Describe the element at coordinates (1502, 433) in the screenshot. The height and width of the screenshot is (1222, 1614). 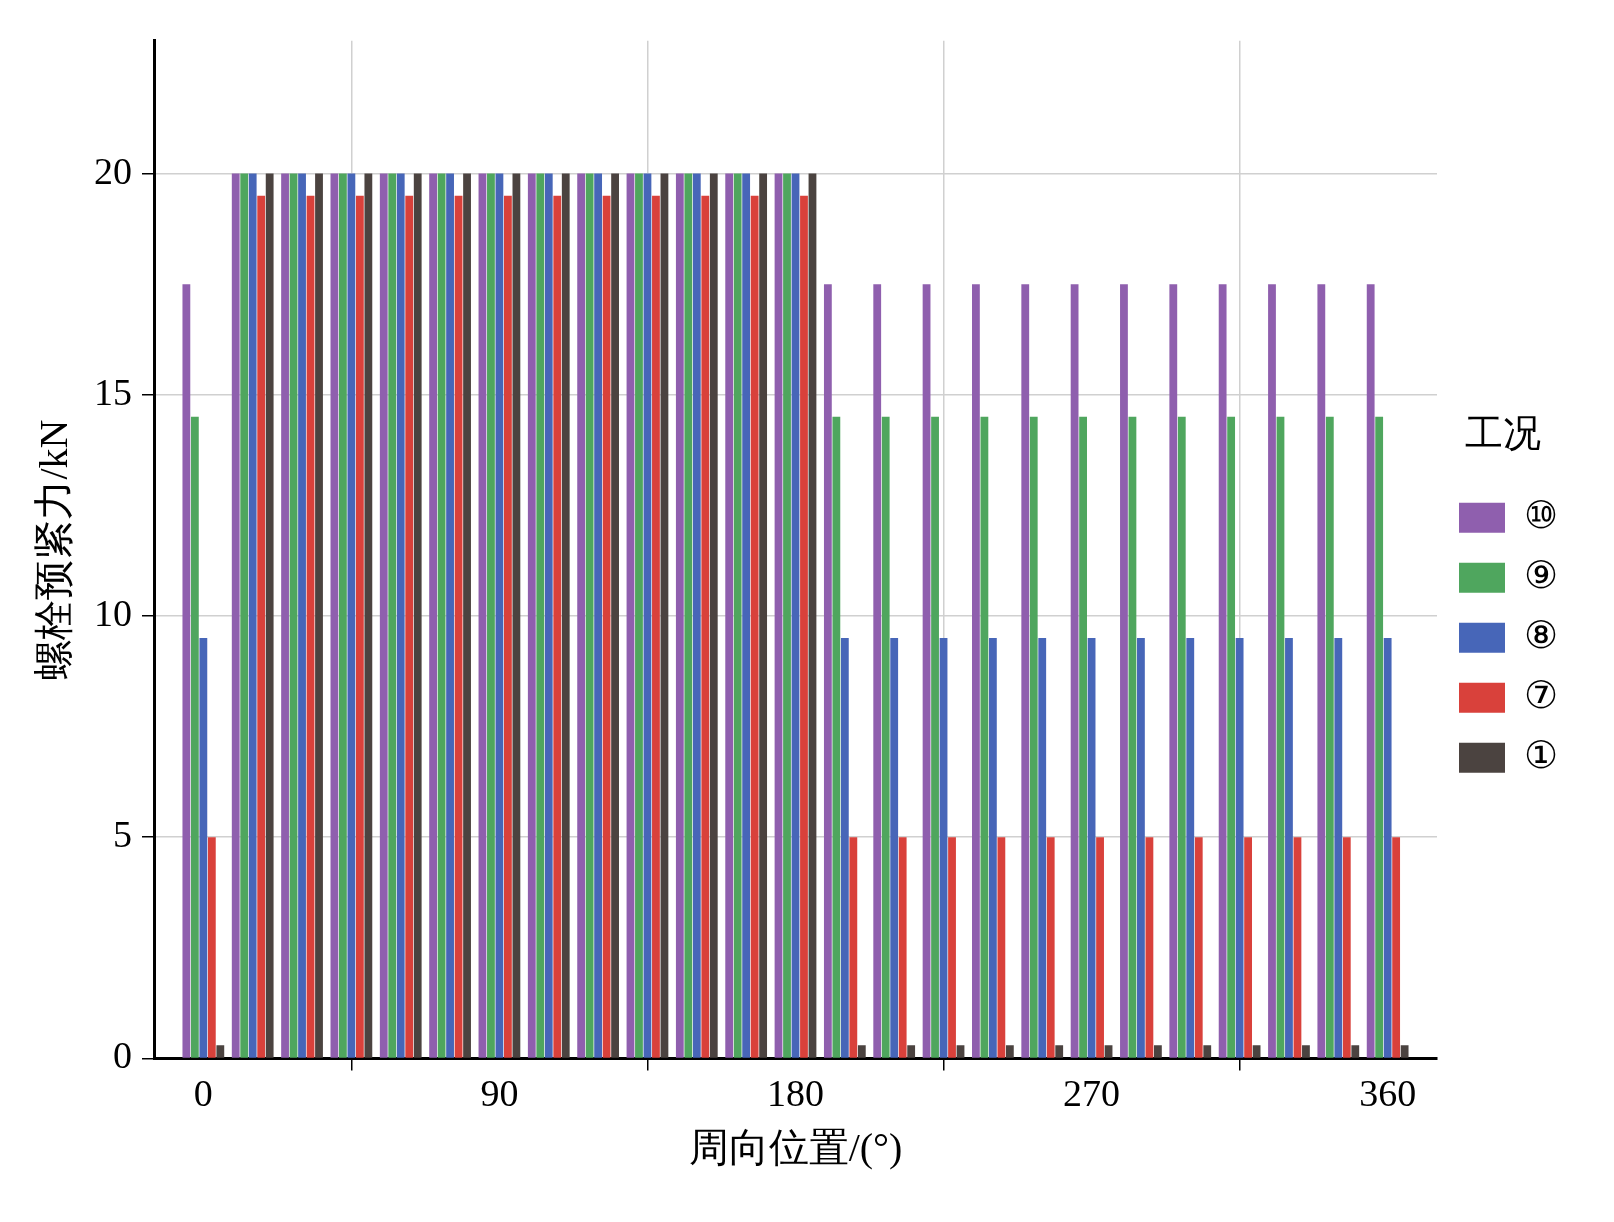
I see `legend-title: 工况` at that location.